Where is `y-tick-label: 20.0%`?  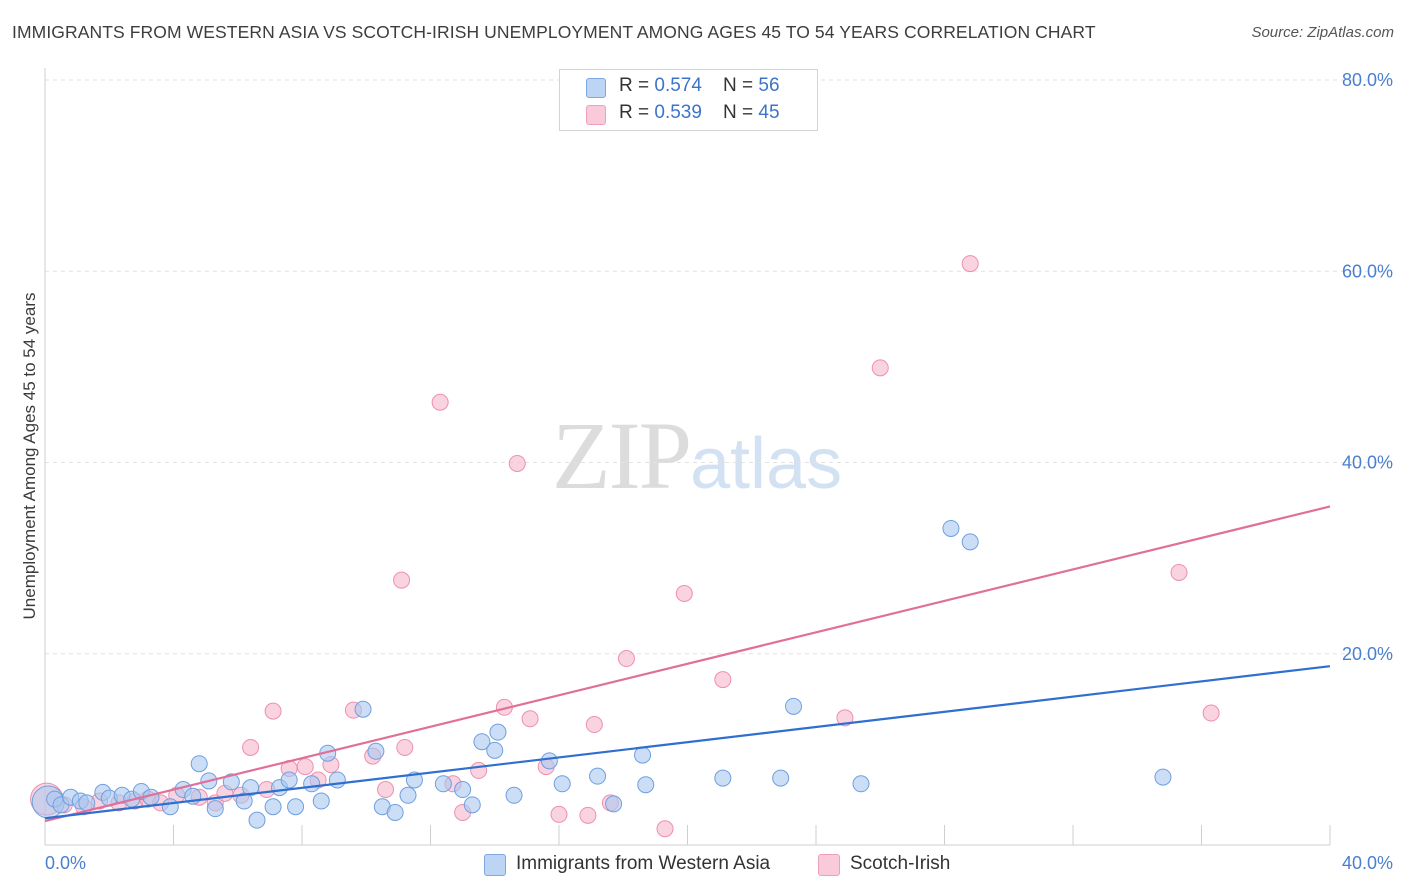 y-tick-label: 20.0% is located at coordinates (1367, 654).